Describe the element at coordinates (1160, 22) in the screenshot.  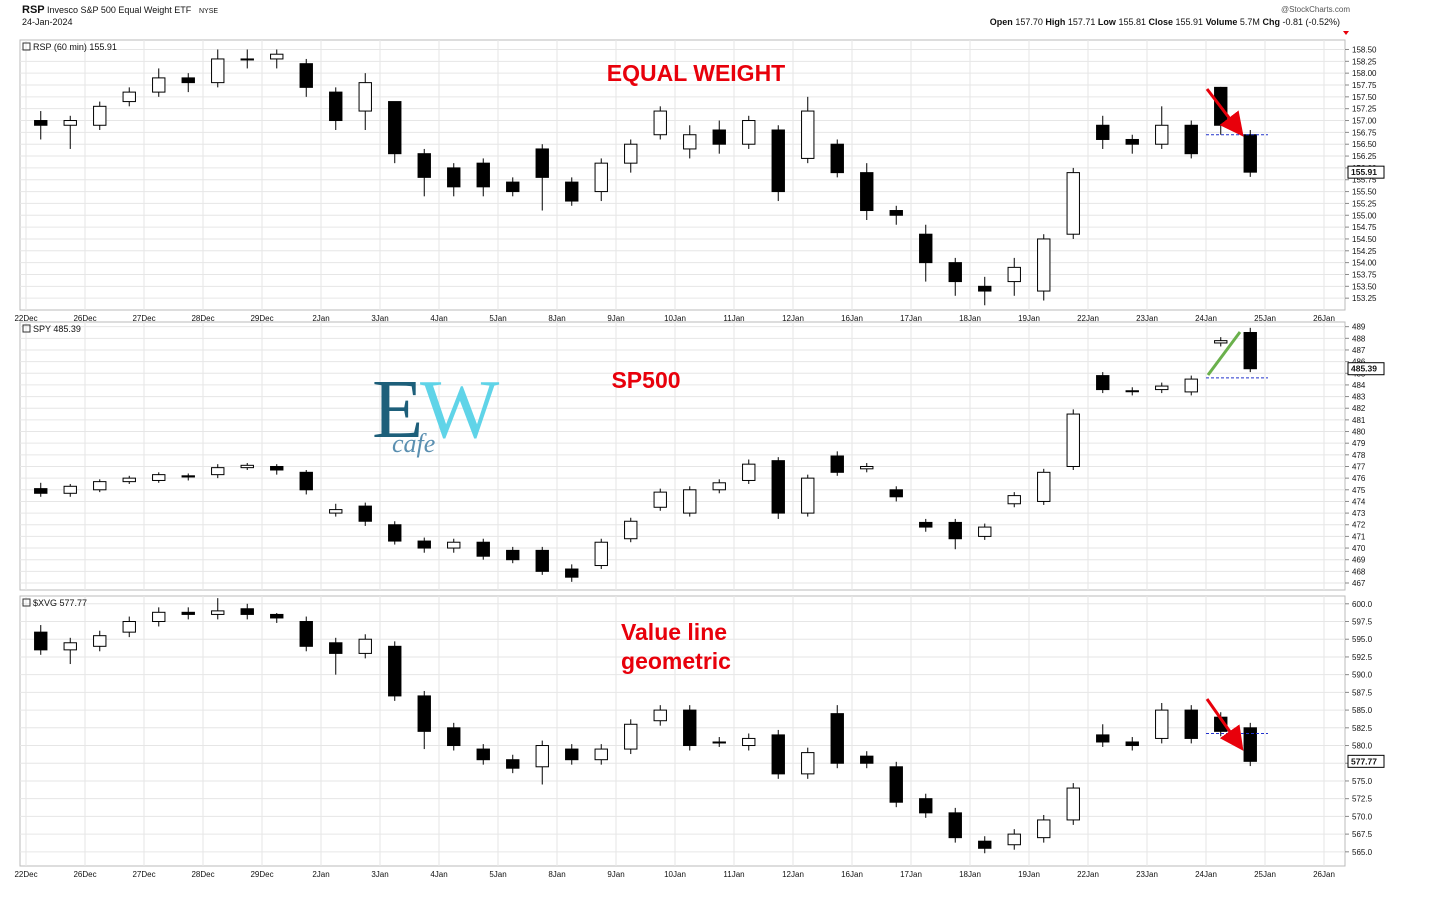
I see `quote-label: Close` at that location.